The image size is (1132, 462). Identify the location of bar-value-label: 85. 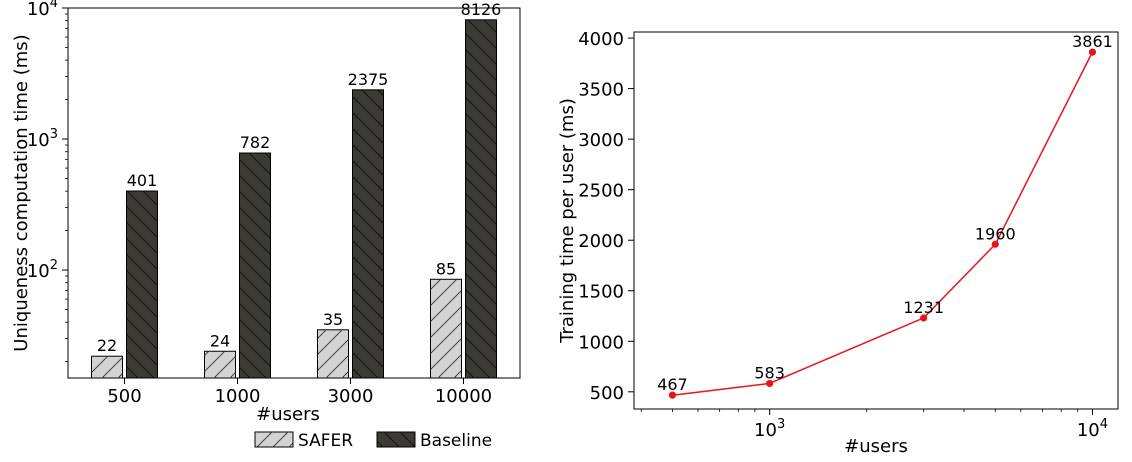
(446, 268).